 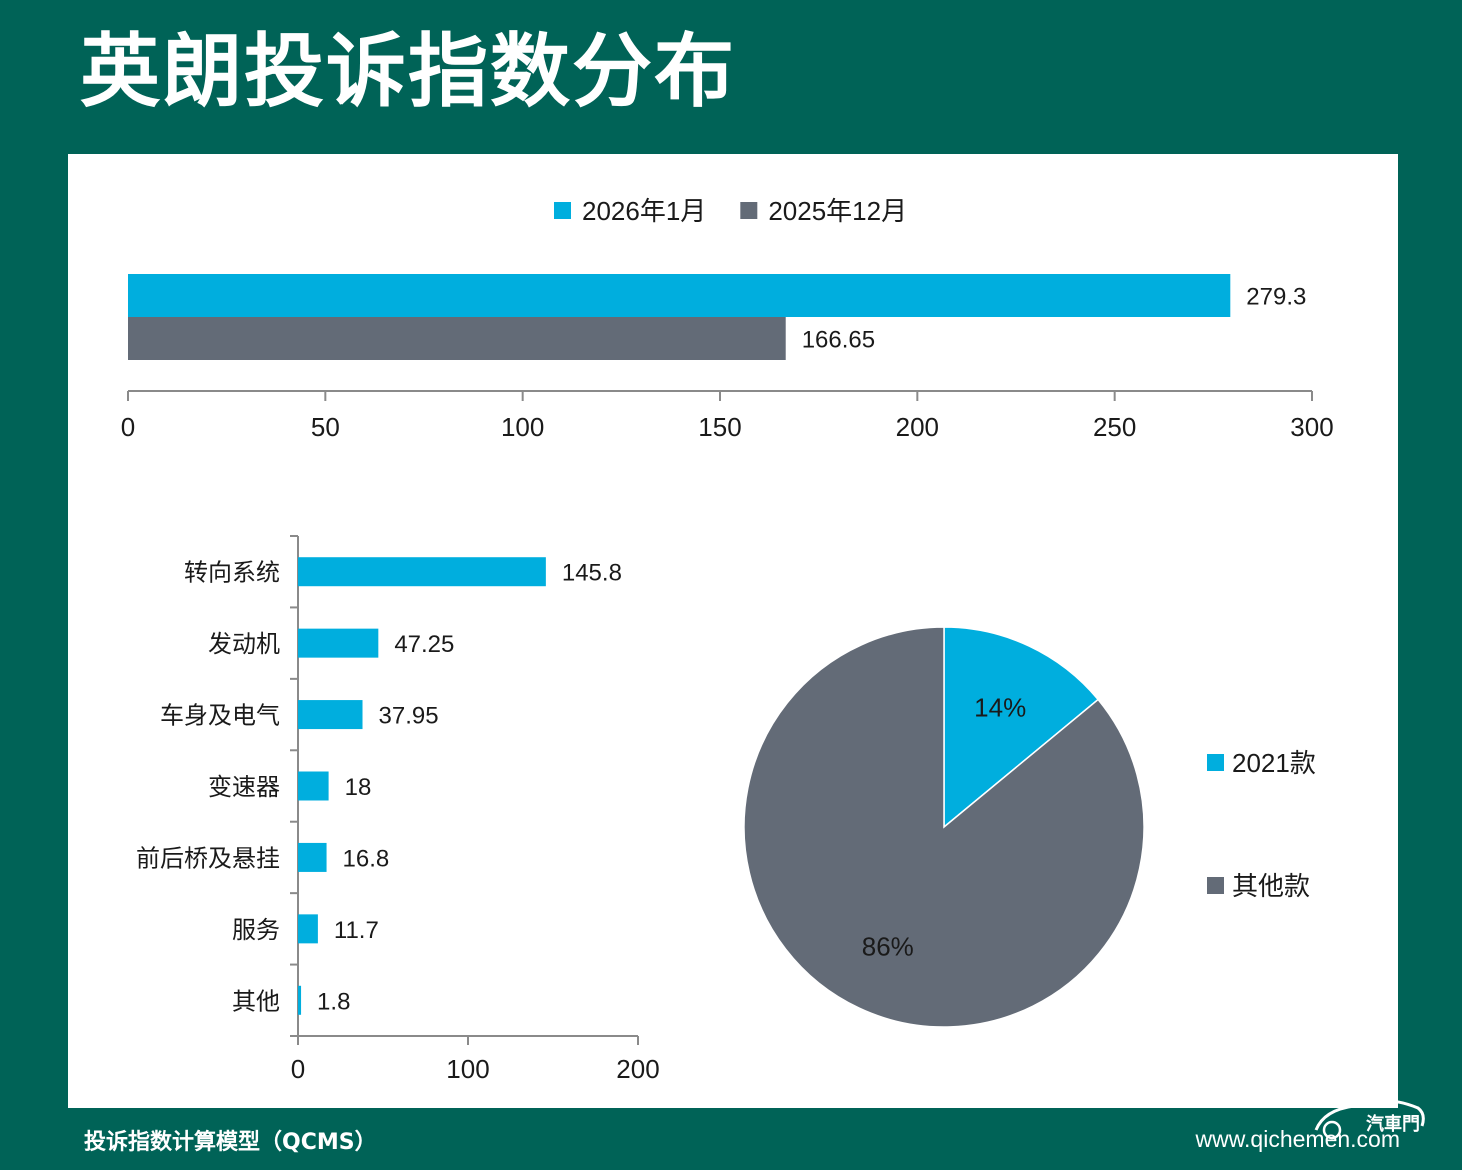 I want to click on x-tick-label-2-0: 0, so click(x=298, y=1069).